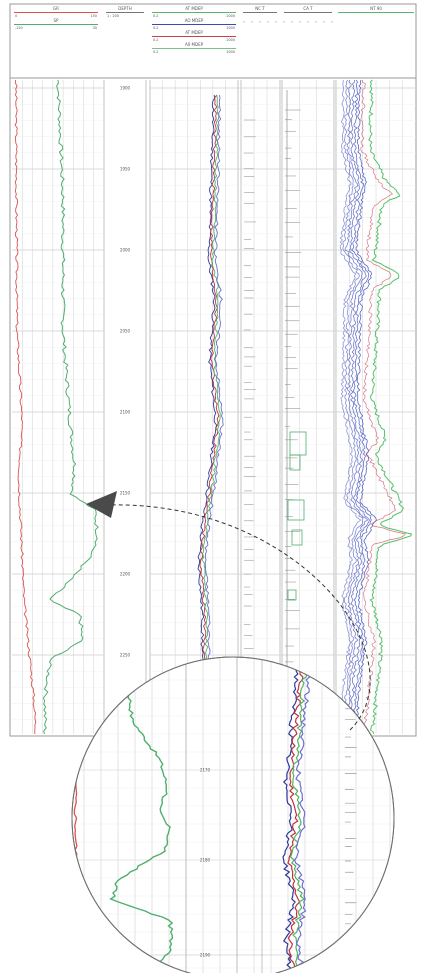 The height and width of the screenshot is (973, 423). Describe the element at coordinates (376, 8) in the screenshot. I see `curve-name-5-0: NT 90` at that location.